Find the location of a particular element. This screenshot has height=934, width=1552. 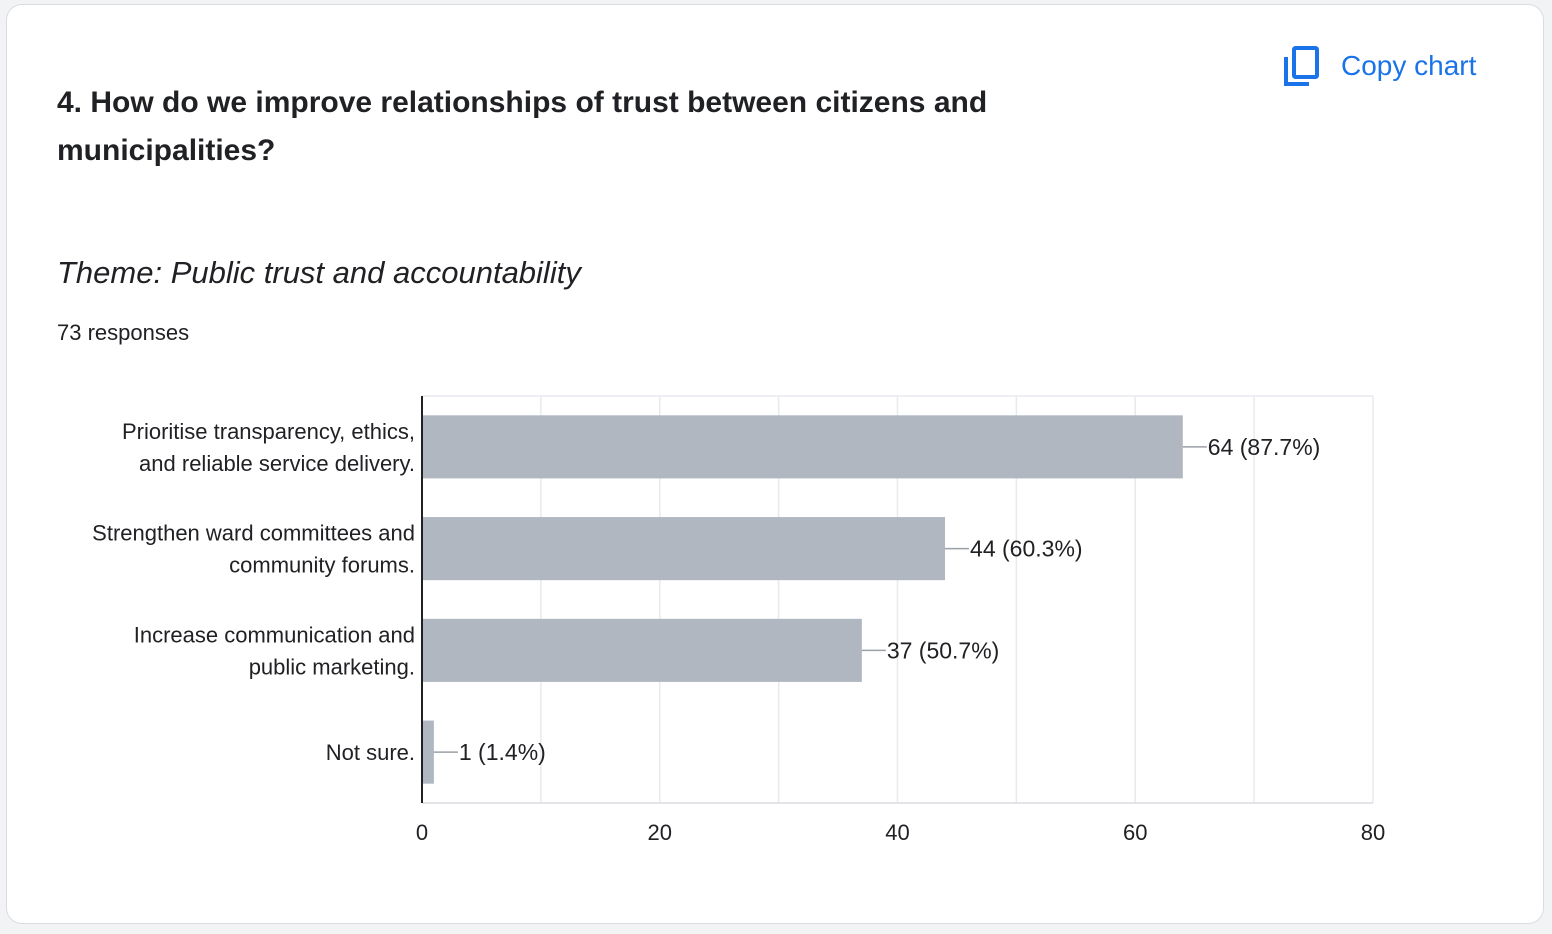

x-tick-label: 20 is located at coordinates (660, 832).